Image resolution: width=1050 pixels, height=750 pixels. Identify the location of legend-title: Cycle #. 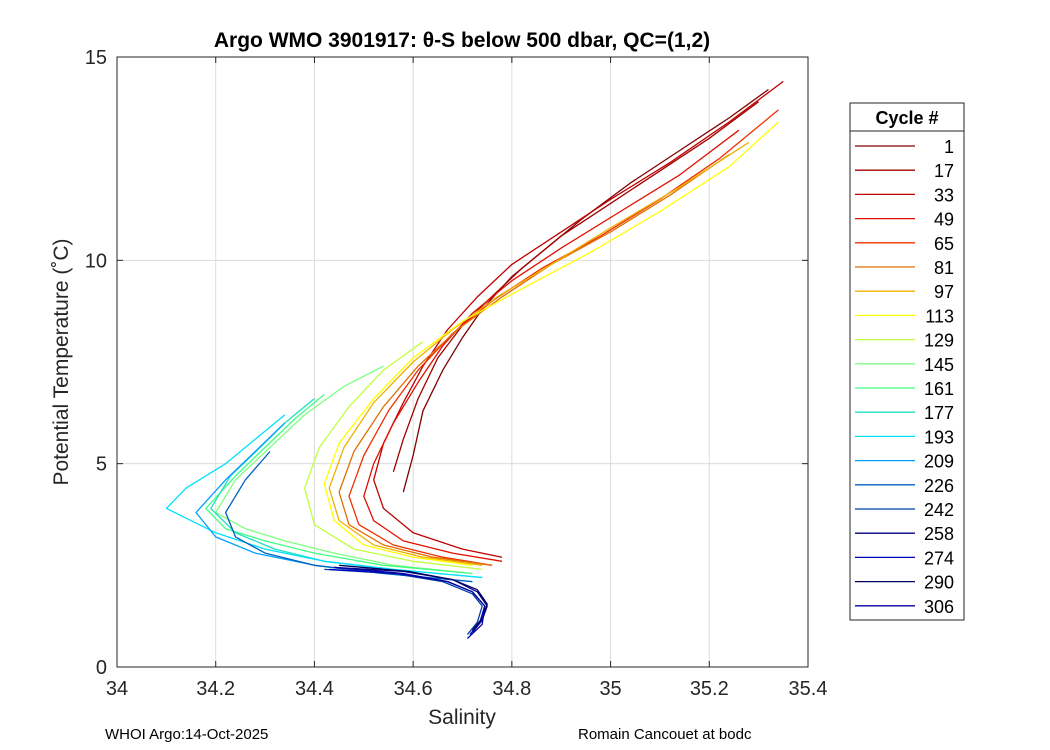
(906, 118).